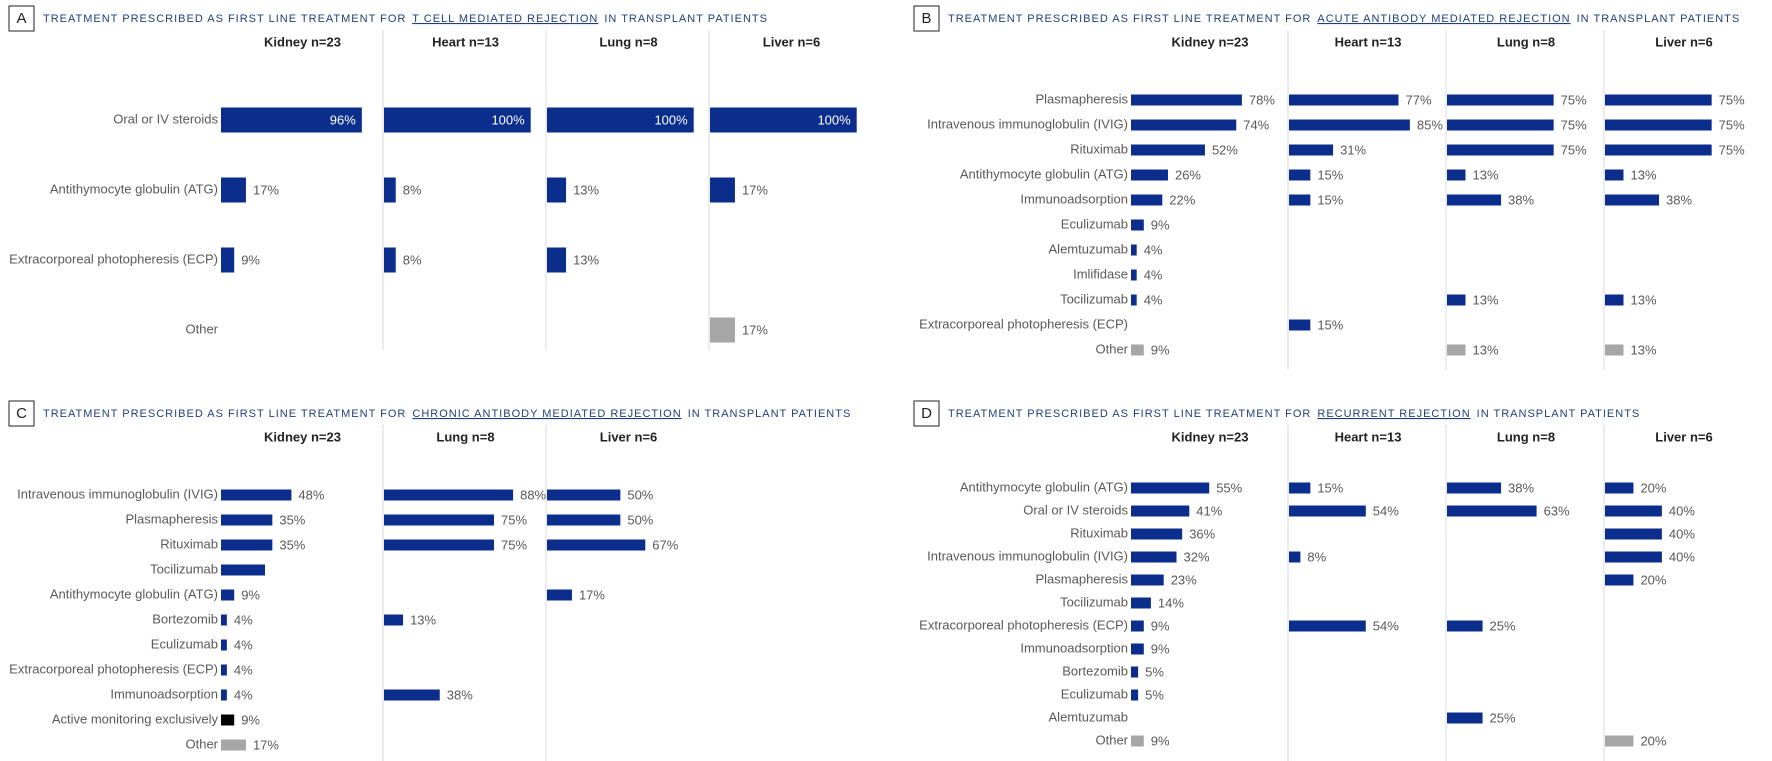 This screenshot has height=761, width=1772. I want to click on category-label: Tocilizumab, so click(1094, 298).